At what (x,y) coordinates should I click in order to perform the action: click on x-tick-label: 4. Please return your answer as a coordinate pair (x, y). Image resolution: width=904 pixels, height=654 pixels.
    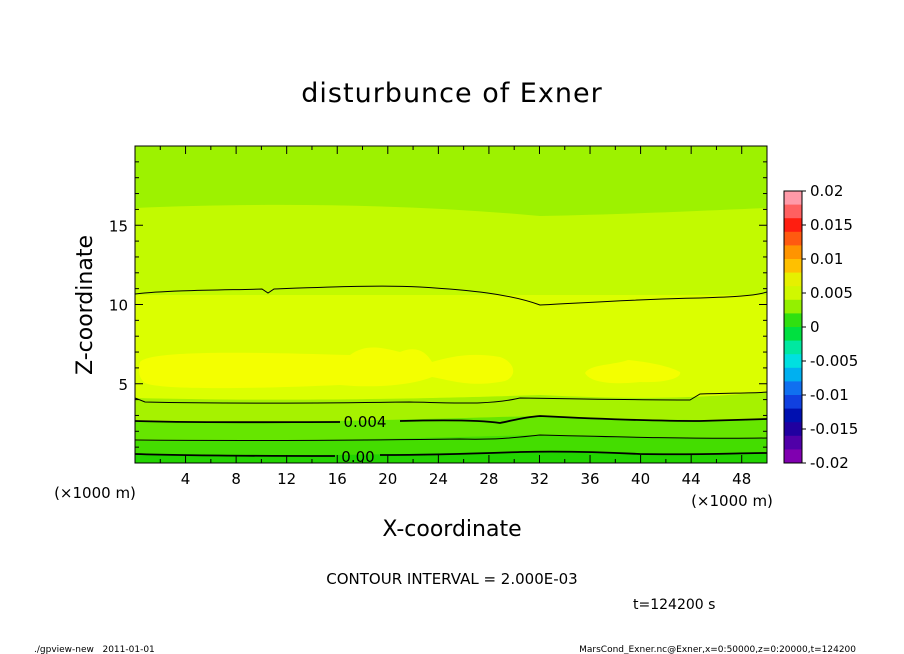
    Looking at the image, I should click on (186, 479).